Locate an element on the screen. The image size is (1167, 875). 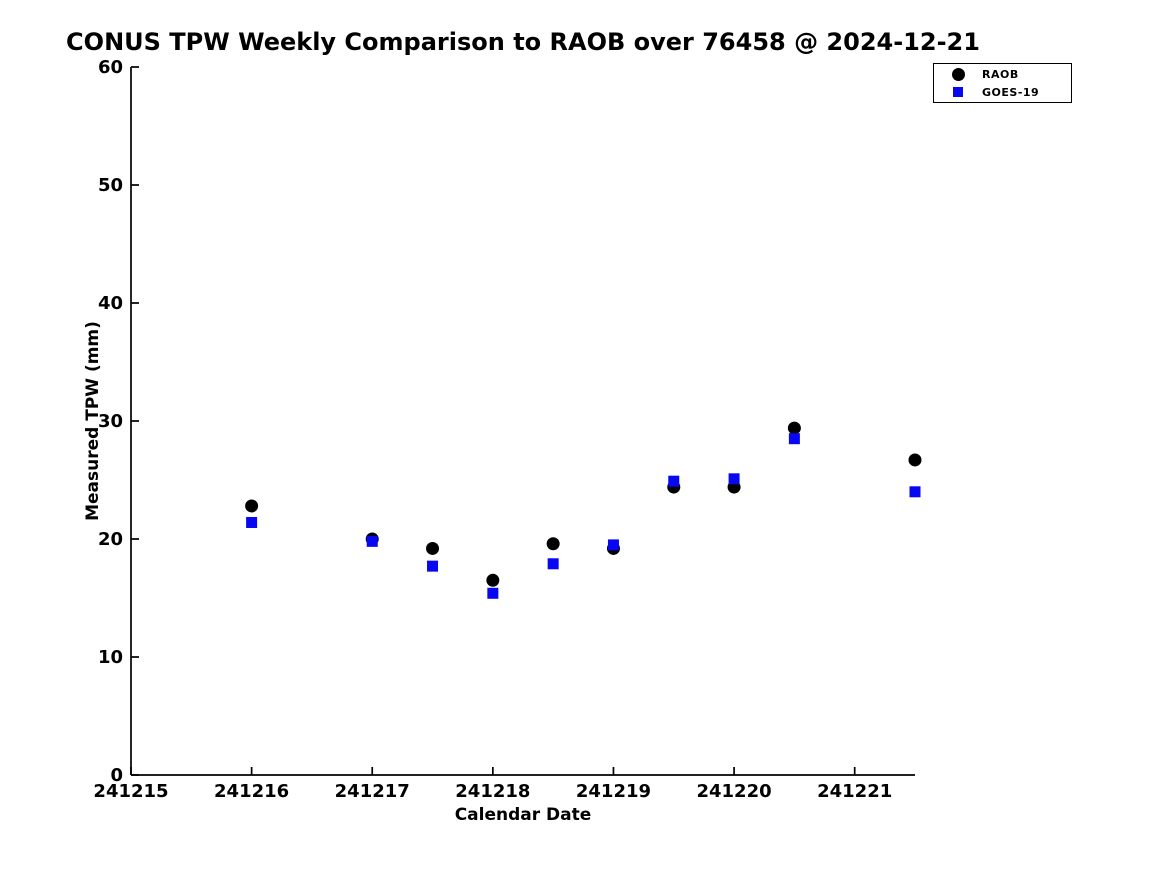
legend-row-raob: RAOB is located at coordinates (1002, 74).